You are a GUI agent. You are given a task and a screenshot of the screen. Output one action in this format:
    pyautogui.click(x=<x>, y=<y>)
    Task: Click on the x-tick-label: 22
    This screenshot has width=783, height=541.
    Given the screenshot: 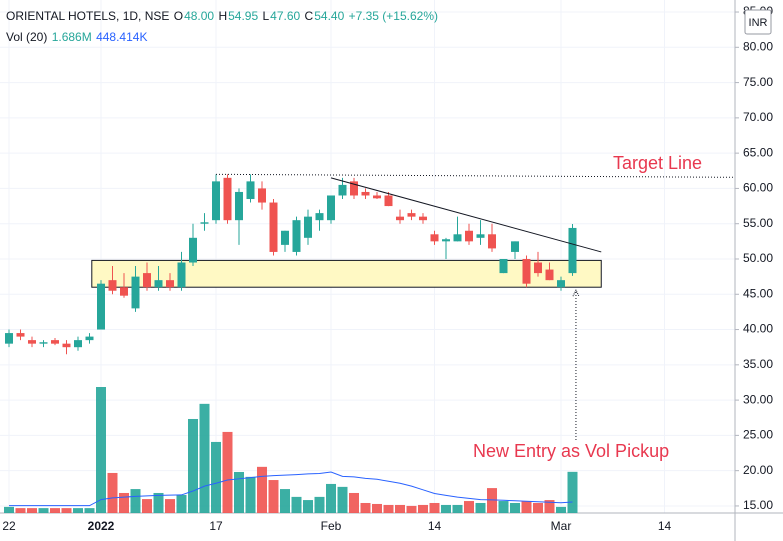 What is the action you would take?
    pyautogui.click(x=9, y=526)
    